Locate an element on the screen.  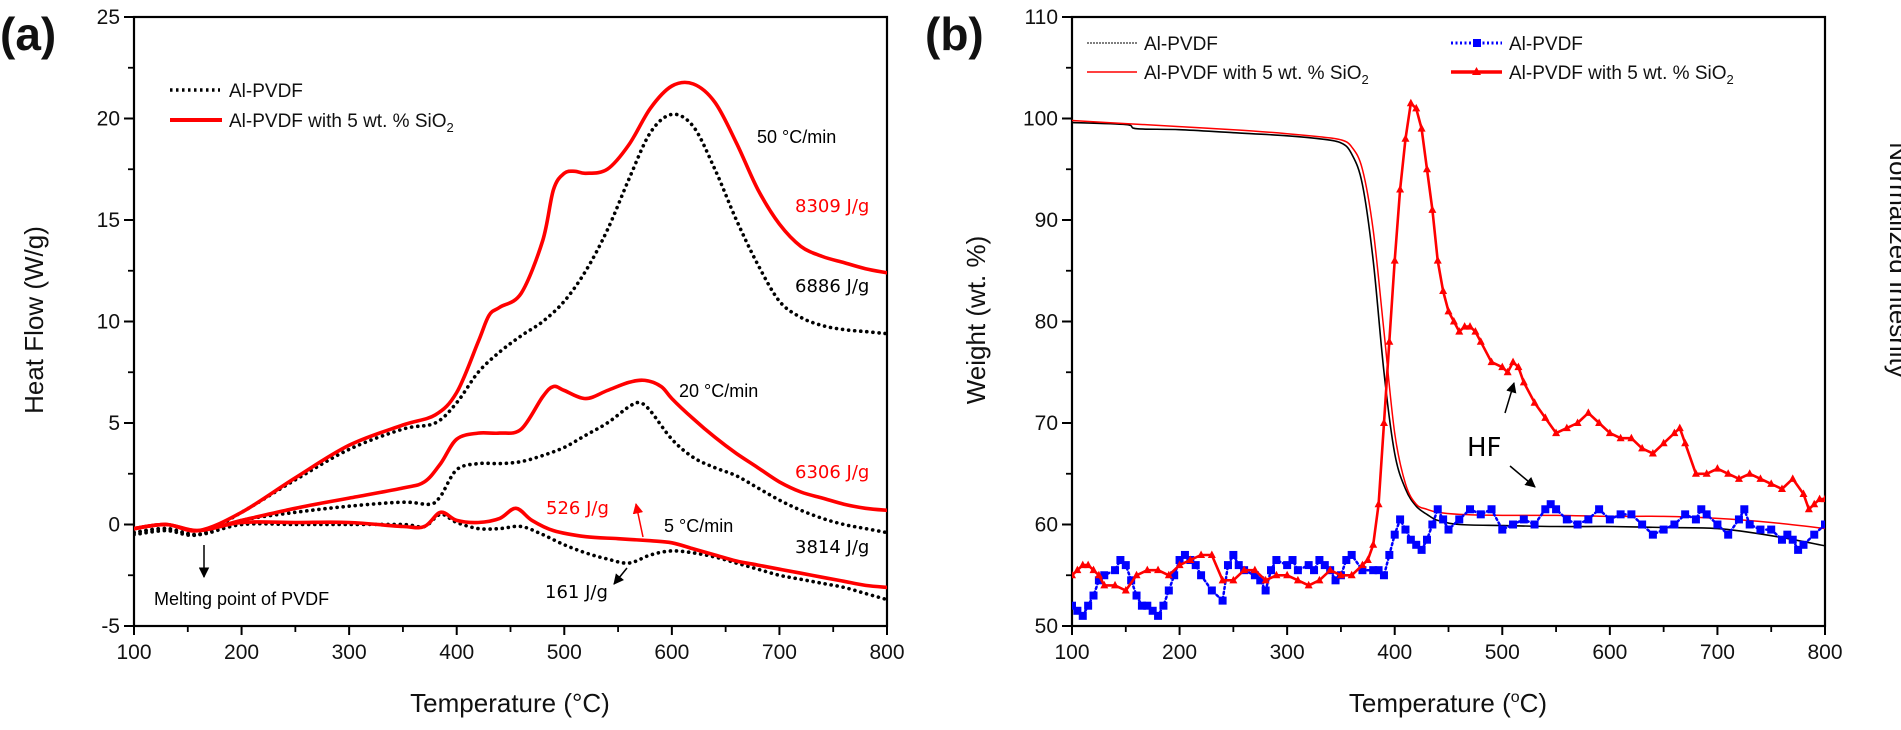
panel-a-x-tick-label: 700 is located at coordinates (779, 652).